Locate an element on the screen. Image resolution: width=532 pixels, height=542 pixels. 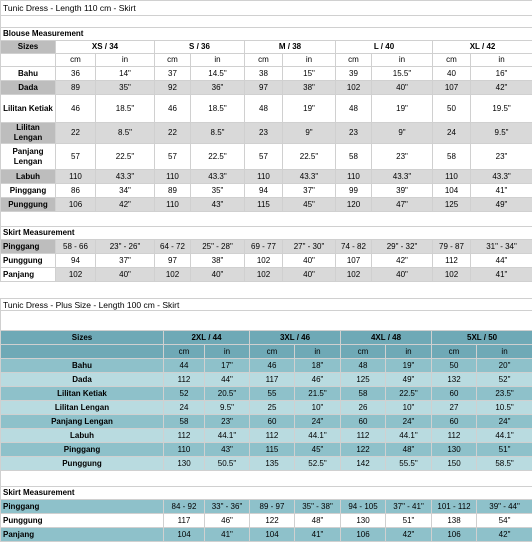
skirt-heading: Skirt Measurement is located at coordinates (266, 233).